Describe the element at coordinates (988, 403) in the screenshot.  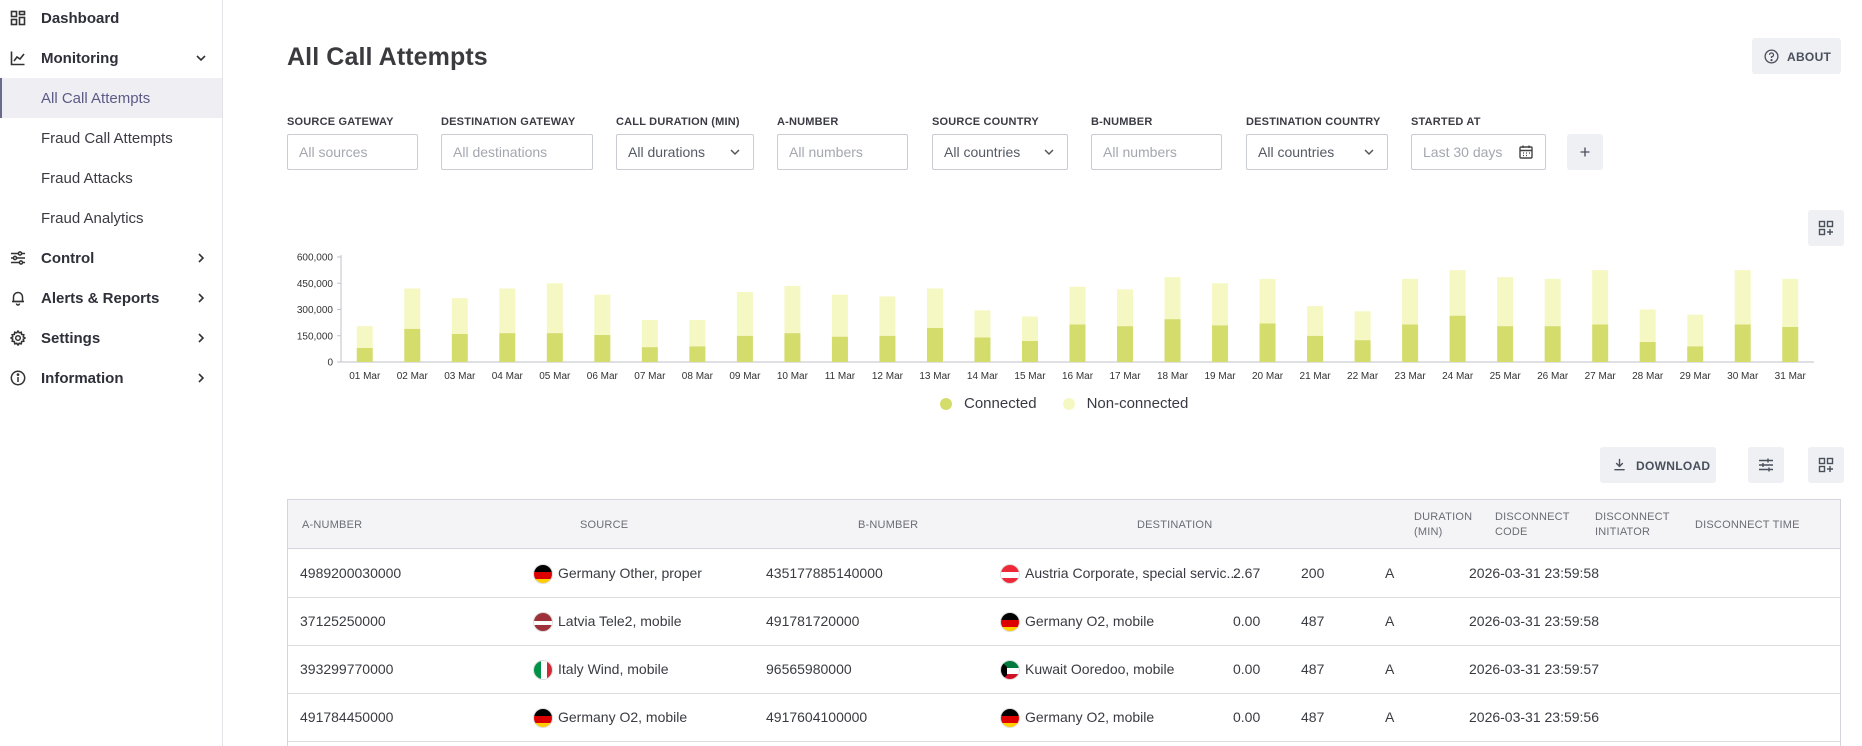
I see `legend-item-connected: Connected` at that location.